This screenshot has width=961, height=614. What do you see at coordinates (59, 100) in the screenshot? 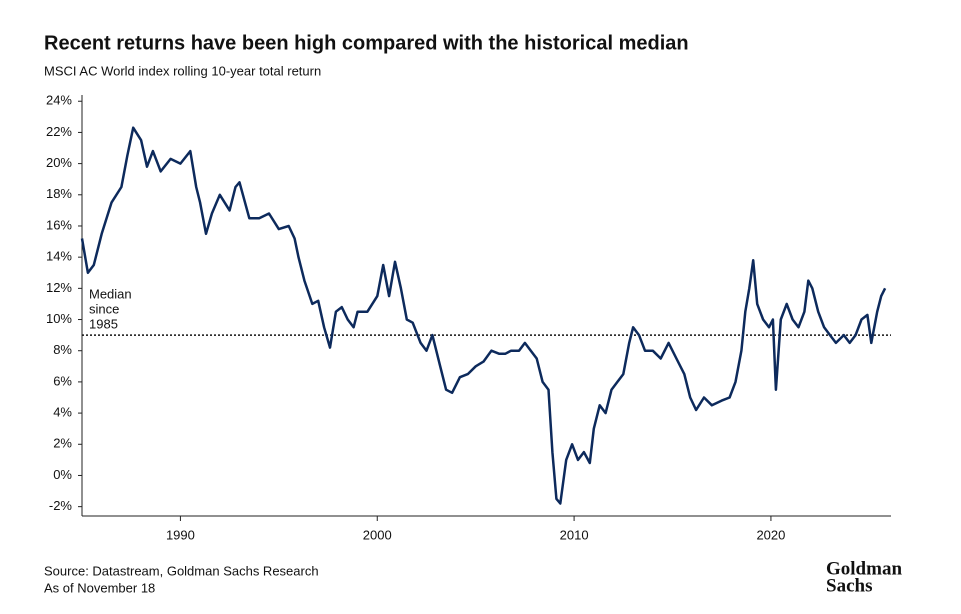
I see `y-tick-label: 24%` at bounding box center [59, 100].